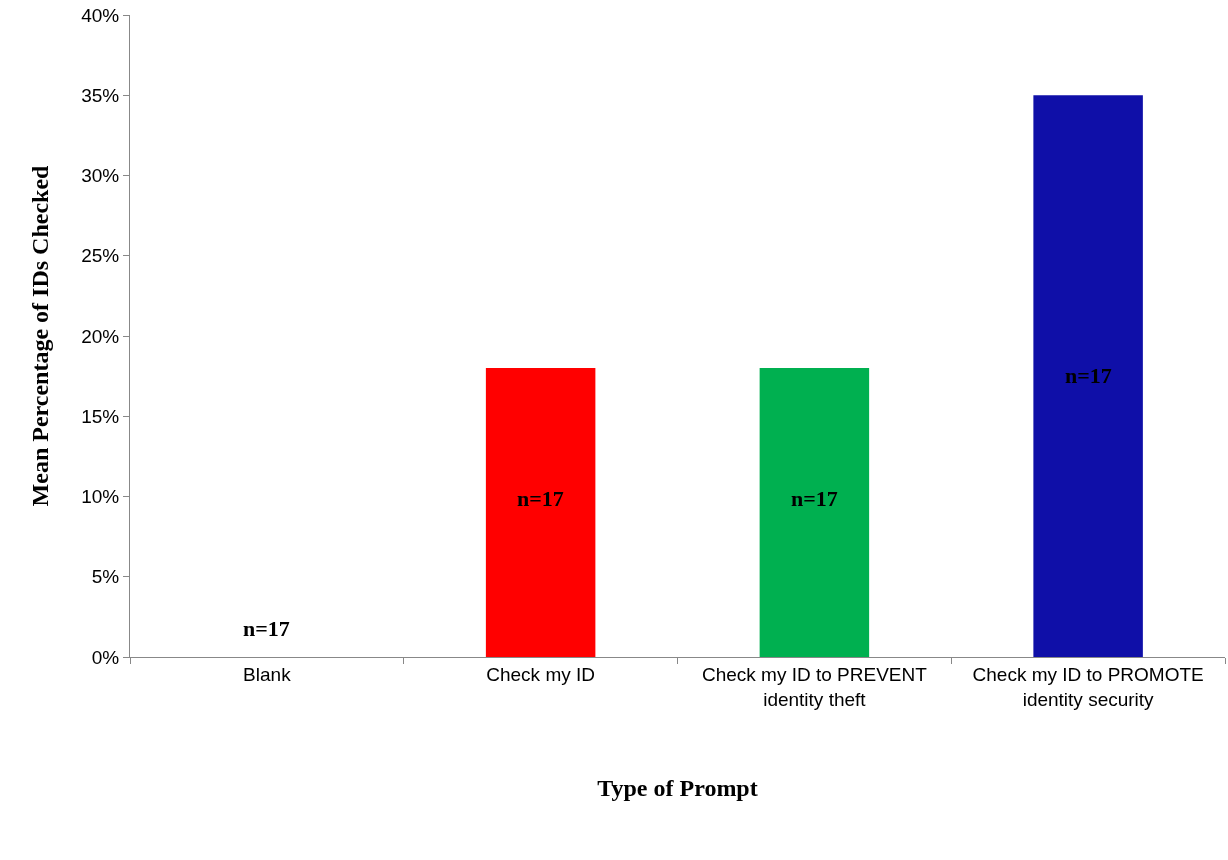 The width and height of the screenshot is (1228, 860). Describe the element at coordinates (100, 256) in the screenshot. I see `y-tick-label: 25%` at that location.